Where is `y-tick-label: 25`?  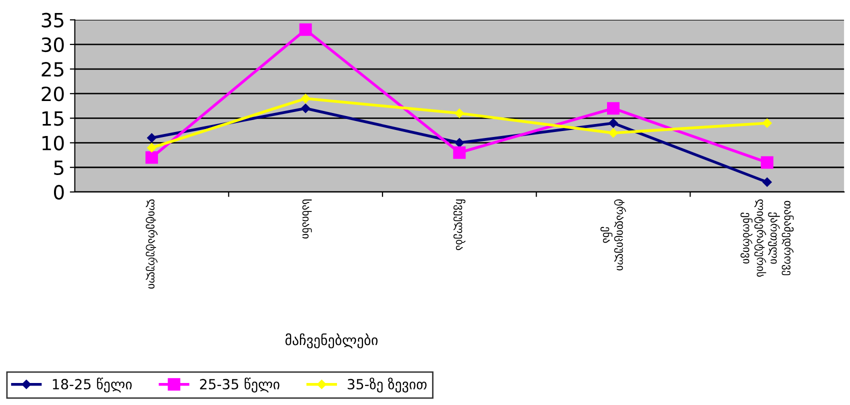
y-tick-label: 25 is located at coordinates (53, 69).